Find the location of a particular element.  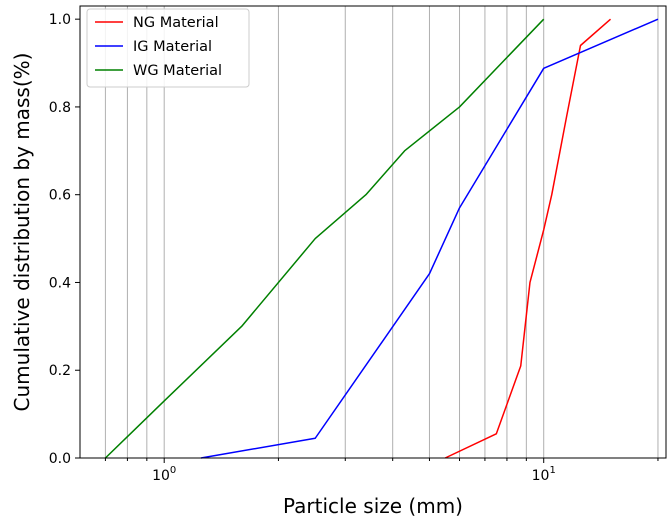

x-tick-label: 10⁰ is located at coordinates (164, 474).